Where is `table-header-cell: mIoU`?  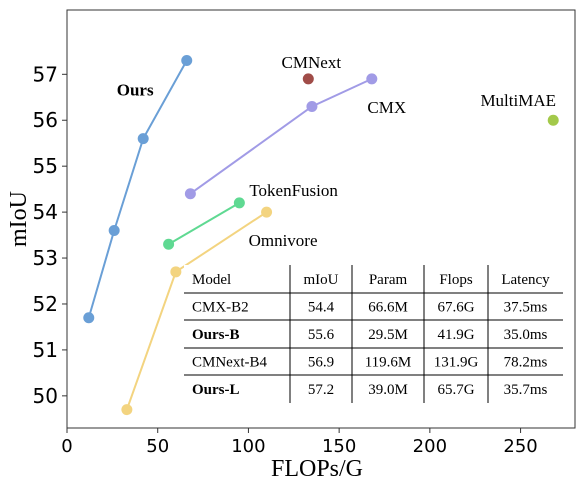 table-header-cell: mIoU is located at coordinates (321, 280).